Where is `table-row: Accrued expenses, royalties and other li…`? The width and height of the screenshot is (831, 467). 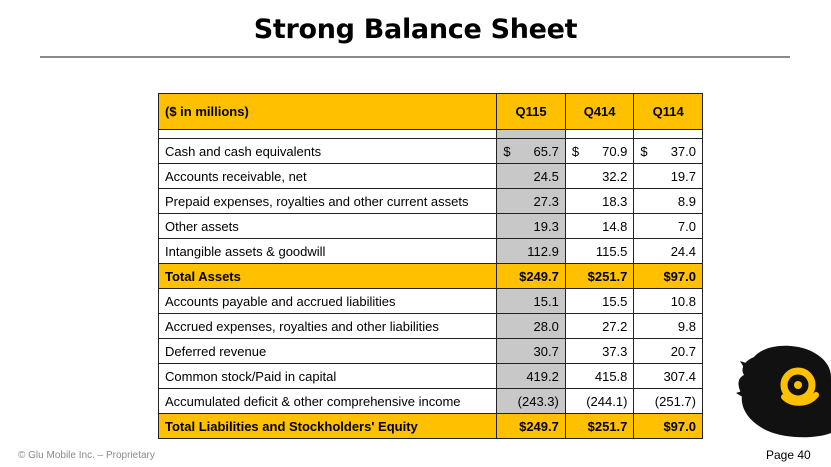
table-row: Accrued expenses, royalties and other li… is located at coordinates (430, 326).